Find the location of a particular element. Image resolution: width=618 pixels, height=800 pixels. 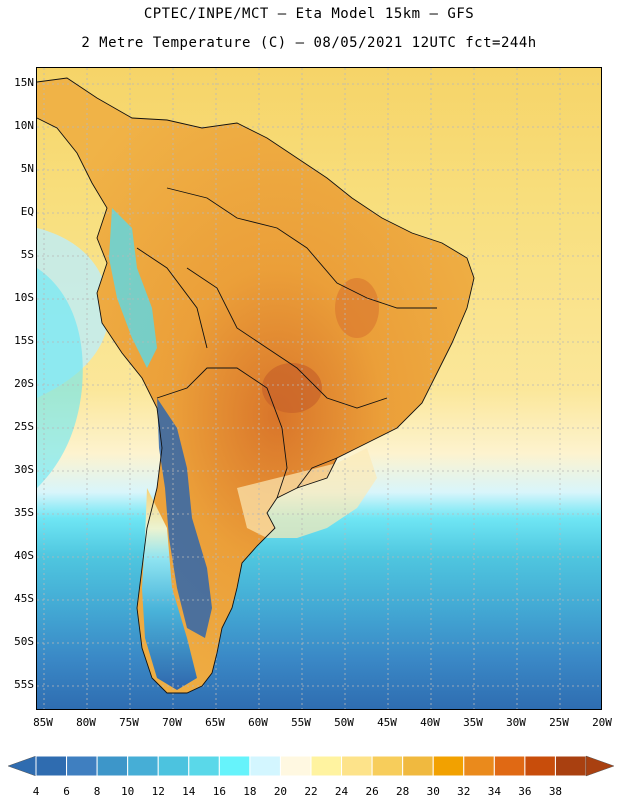

colorbar-right-arrow is located at coordinates (599, 766).